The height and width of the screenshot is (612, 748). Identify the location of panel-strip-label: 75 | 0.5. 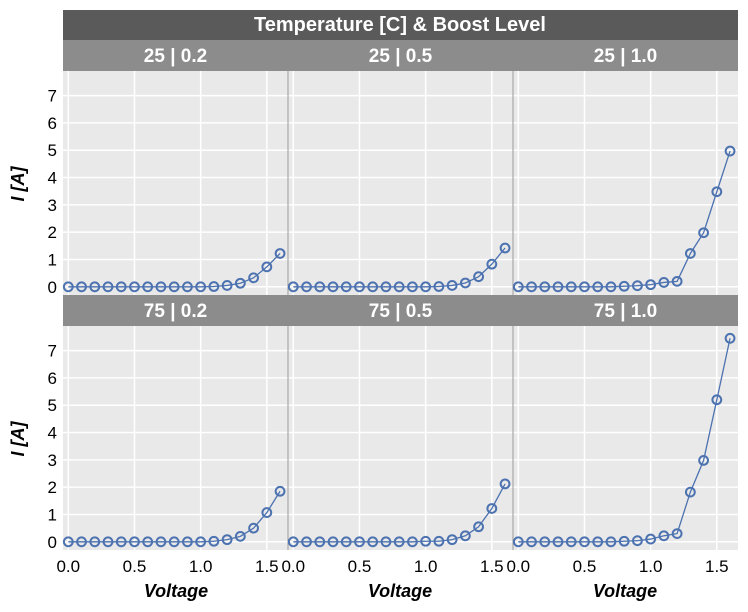
(401, 311).